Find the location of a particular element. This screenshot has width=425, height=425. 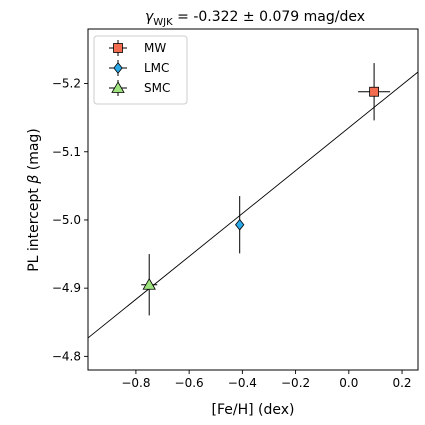

lmc-point is located at coordinates (240, 224).